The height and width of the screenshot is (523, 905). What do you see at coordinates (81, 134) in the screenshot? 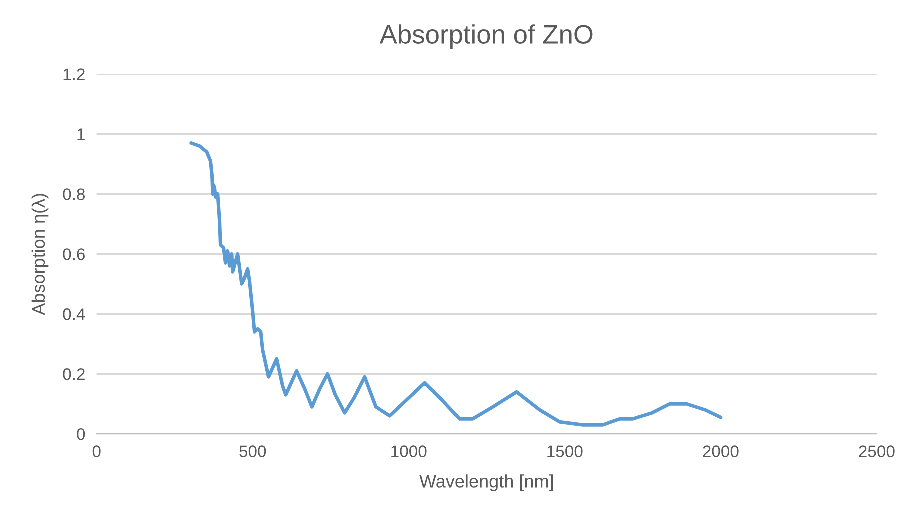
I see `y-tick-label: 1` at bounding box center [81, 134].